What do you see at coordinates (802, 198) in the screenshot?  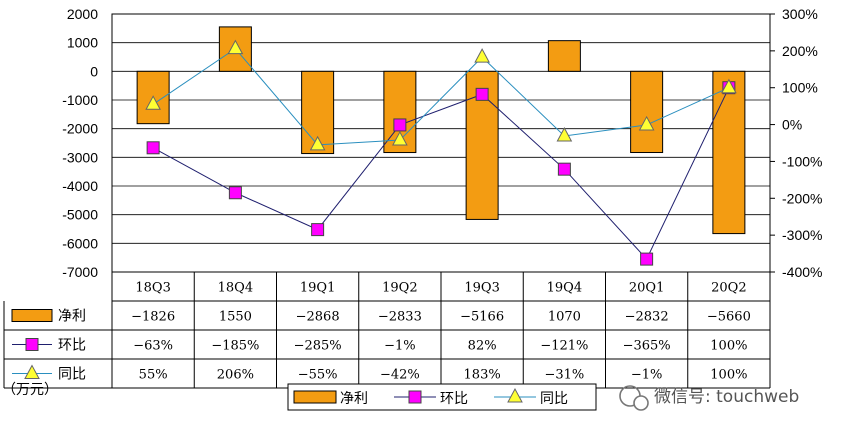 I see `y-right-tick-label: -200%` at bounding box center [802, 198].